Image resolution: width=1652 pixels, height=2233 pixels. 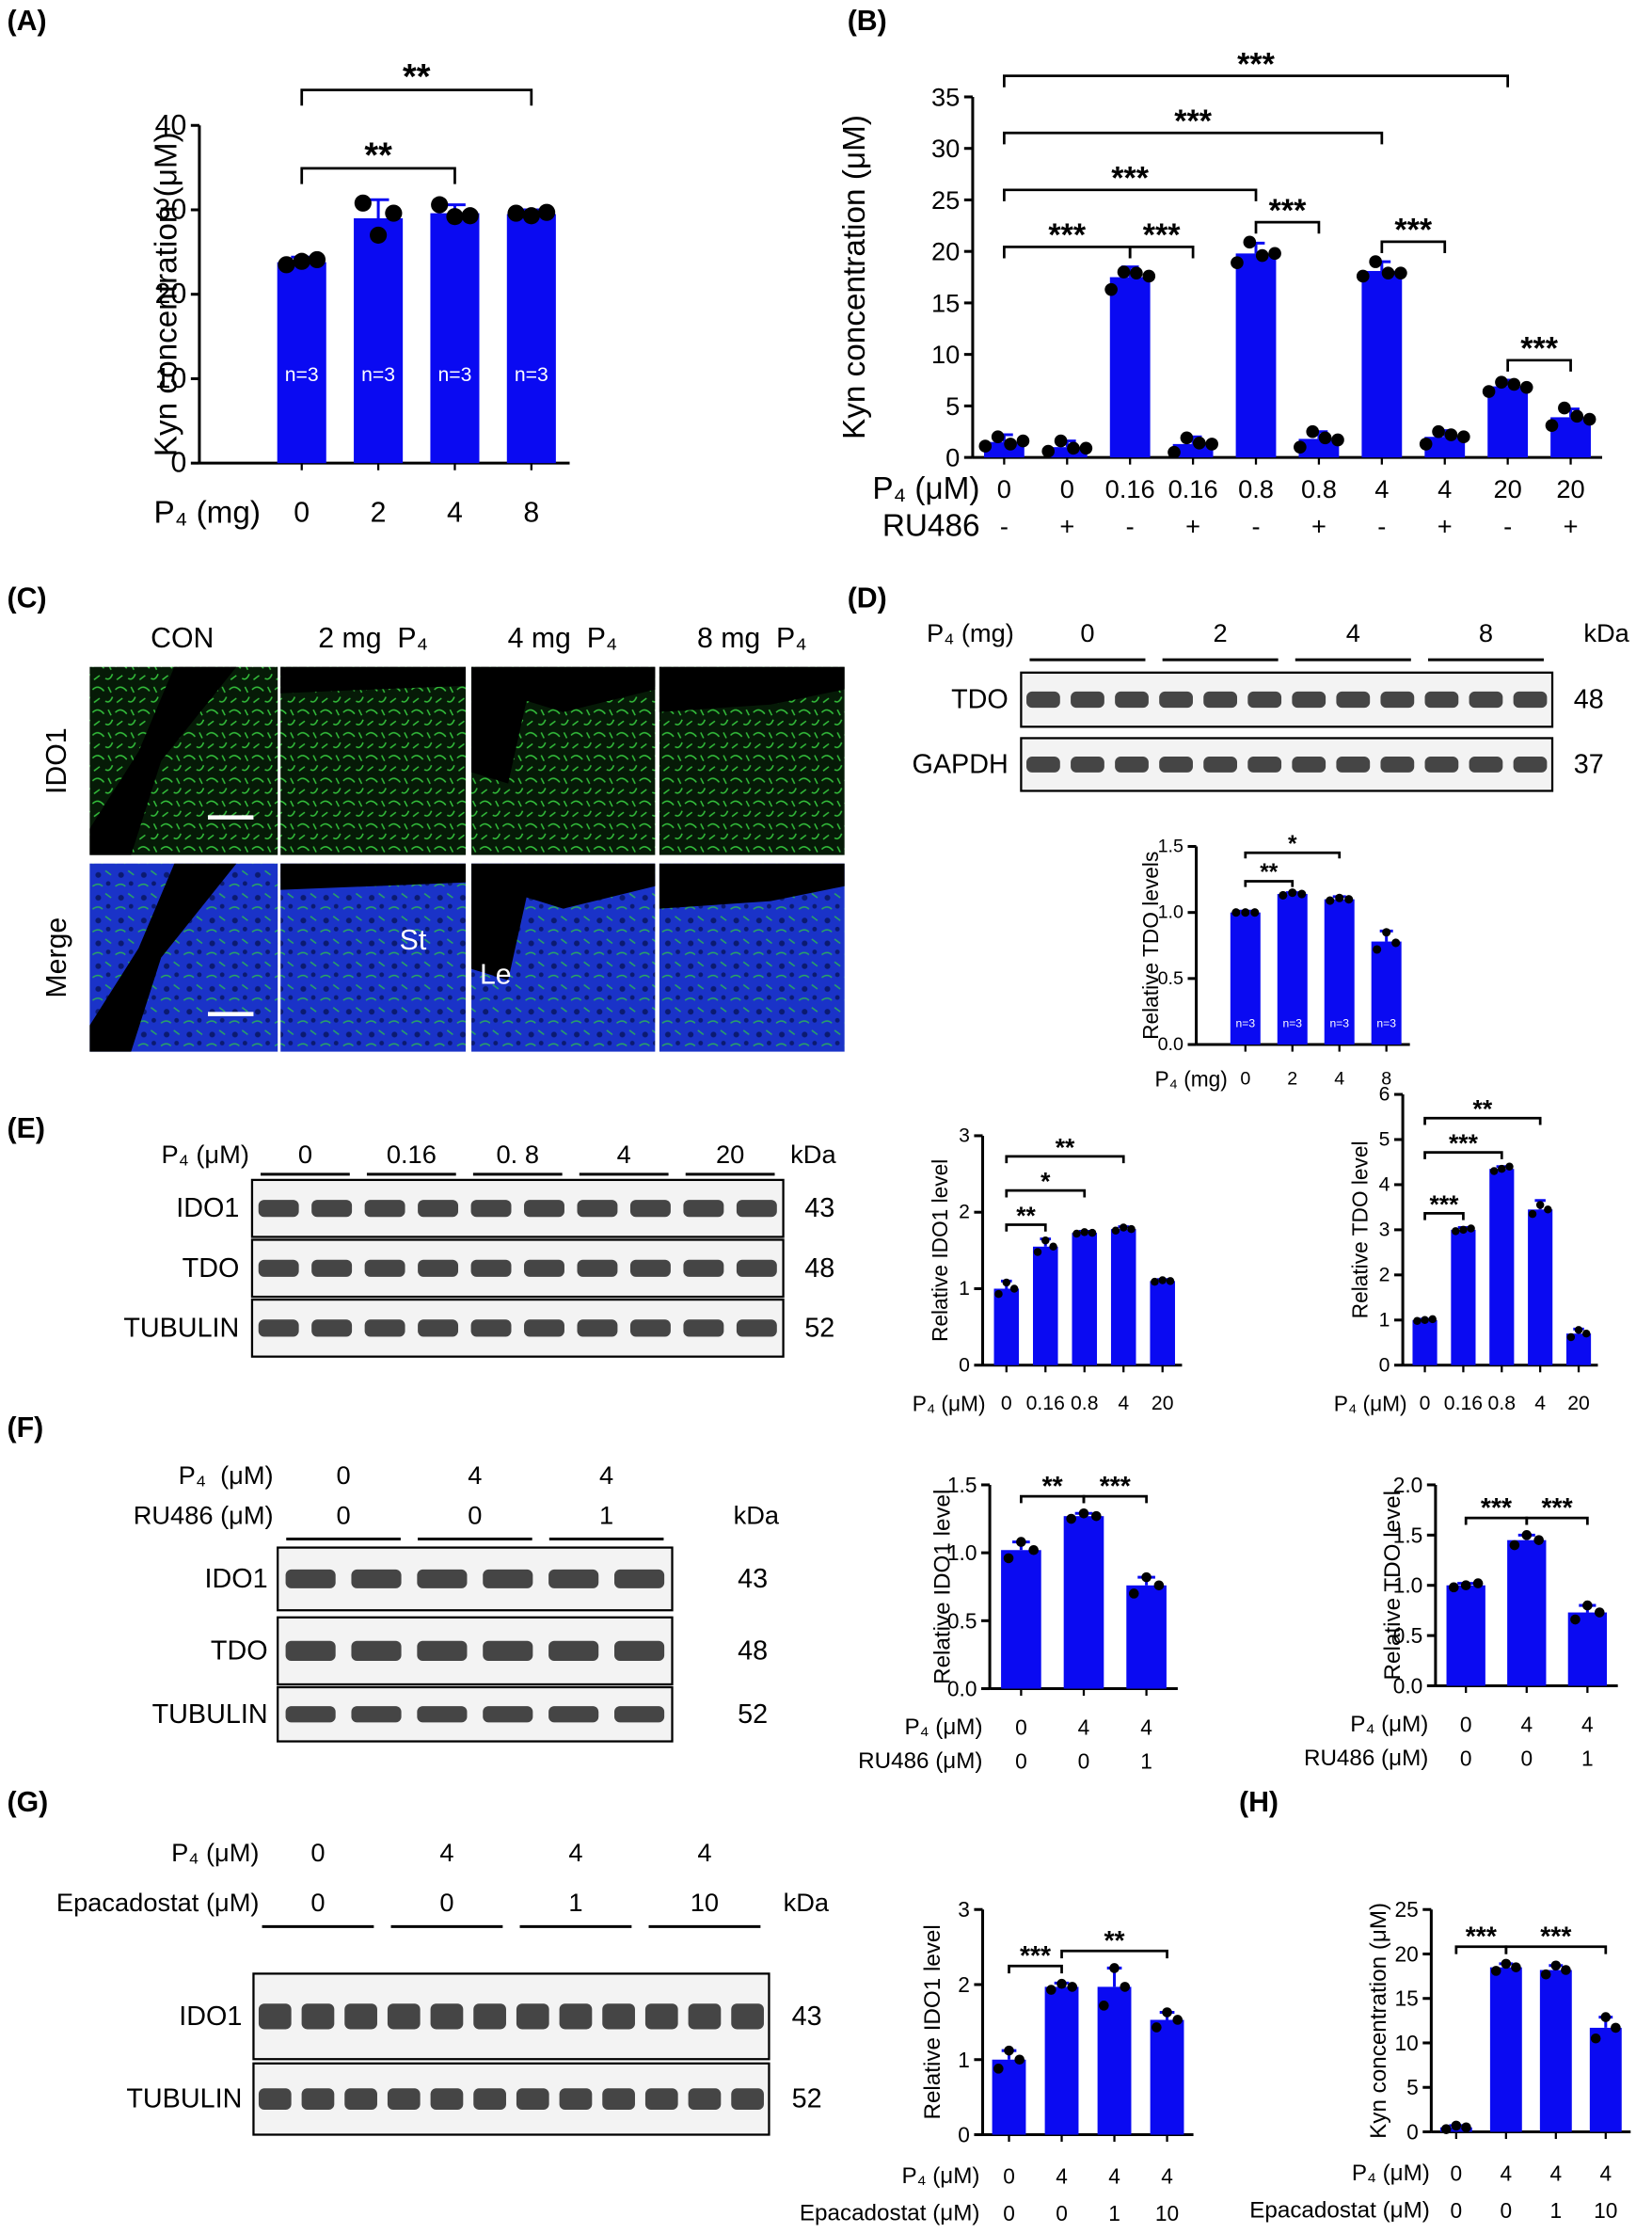 I want to click on micrograph-column-label: 8 mg P₄, so click(x=752, y=638).